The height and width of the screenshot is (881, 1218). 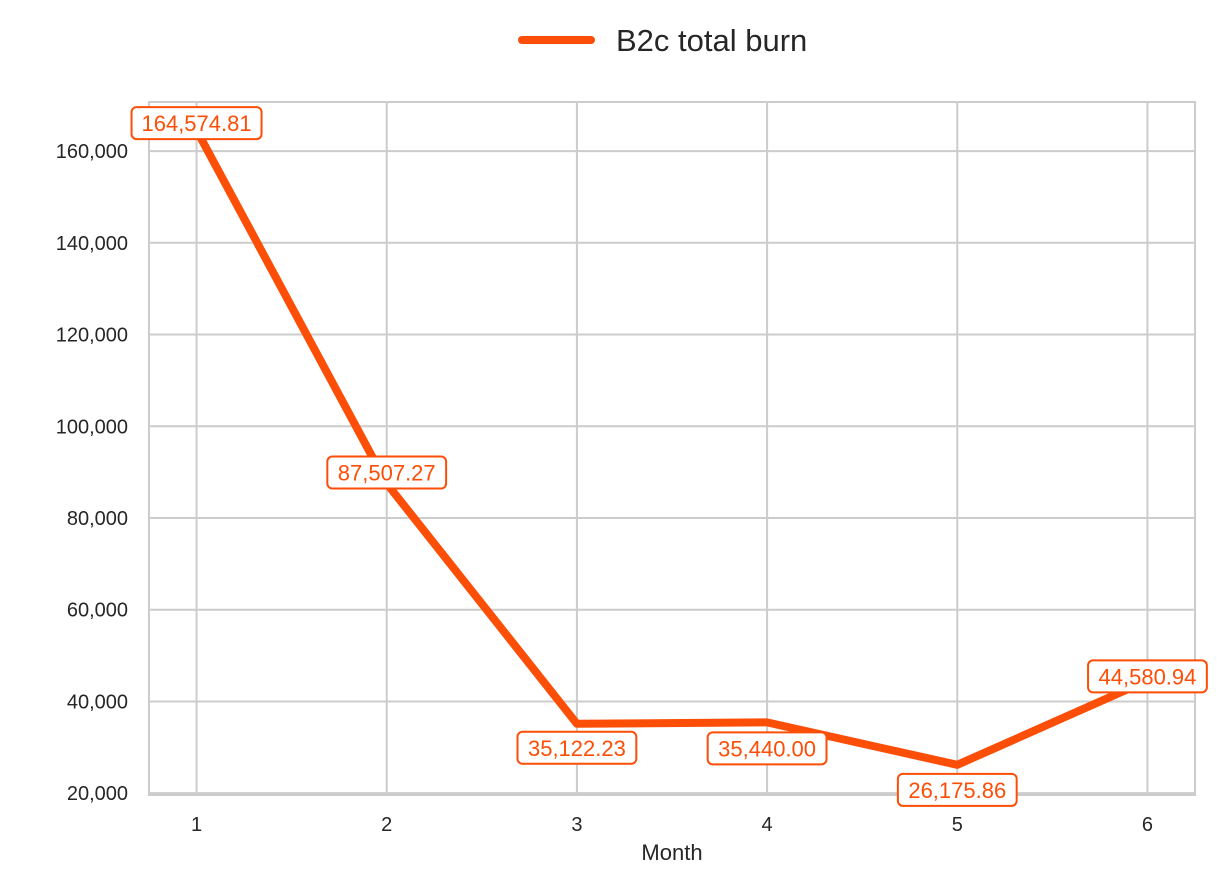 What do you see at coordinates (386, 825) in the screenshot?
I see `x-tick-label: 2` at bounding box center [386, 825].